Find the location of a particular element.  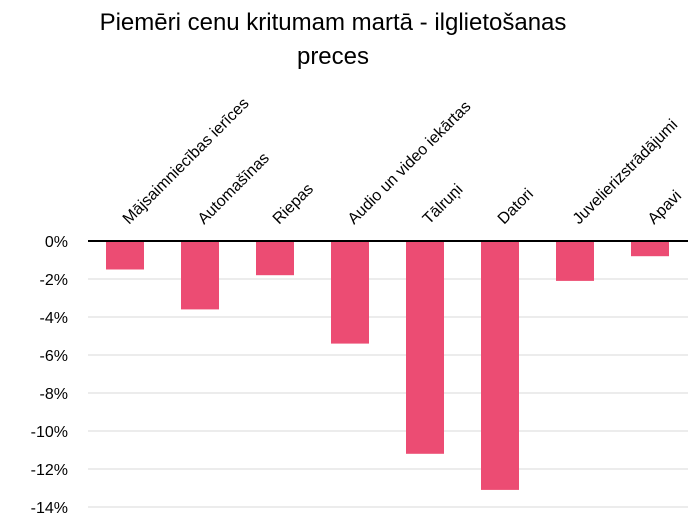

category-label: Automašīnas is located at coordinates (234, 189).